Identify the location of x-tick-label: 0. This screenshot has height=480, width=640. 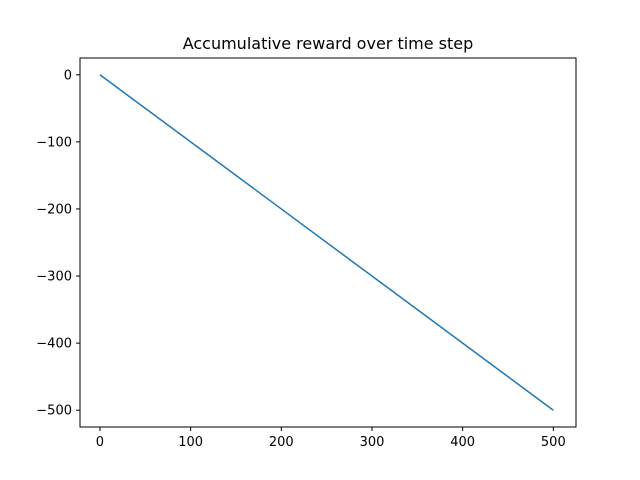
(100, 442).